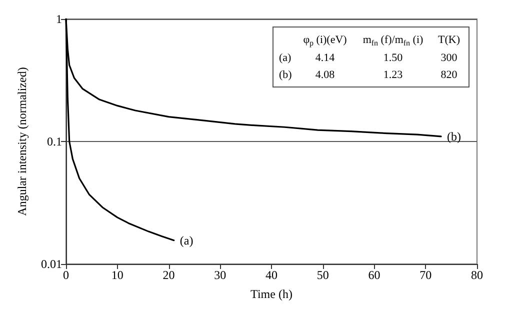 The height and width of the screenshot is (313, 510). What do you see at coordinates (66, 275) in the screenshot?
I see `x-tick-label: 0` at bounding box center [66, 275].